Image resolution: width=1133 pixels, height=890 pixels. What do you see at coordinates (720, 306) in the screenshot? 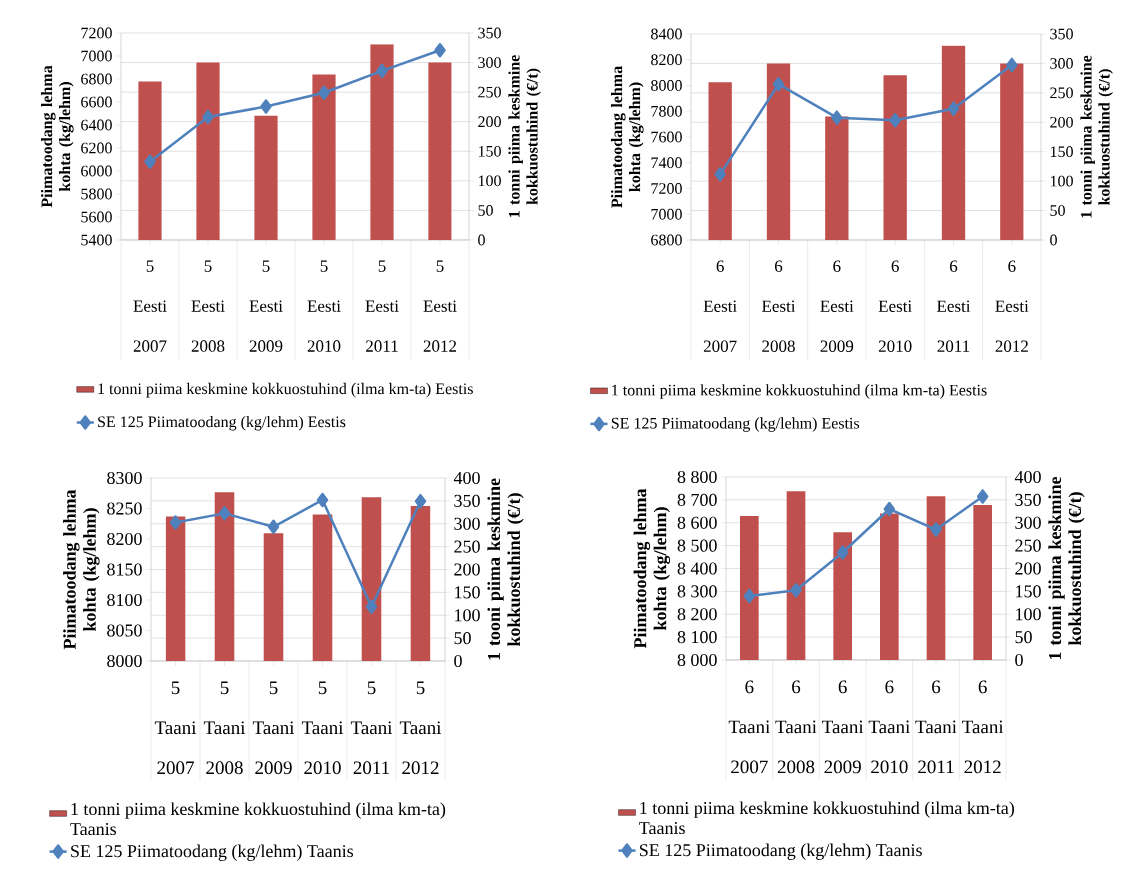
I see `category-label: 6 Eesti 2007` at bounding box center [720, 306].